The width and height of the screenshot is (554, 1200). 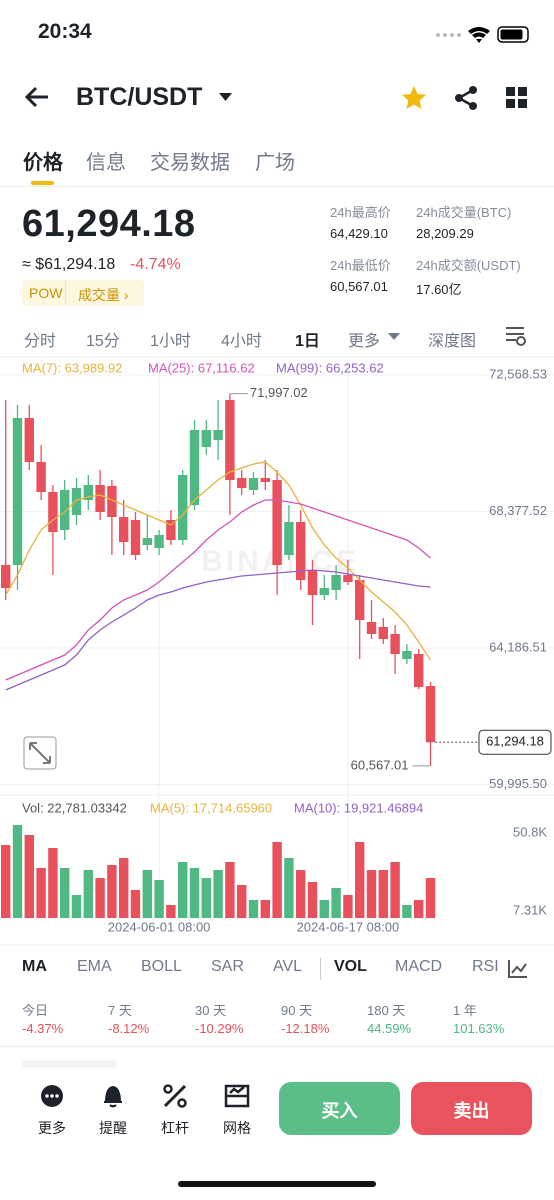 I want to click on action-label: 提醒, so click(x=113, y=1128).